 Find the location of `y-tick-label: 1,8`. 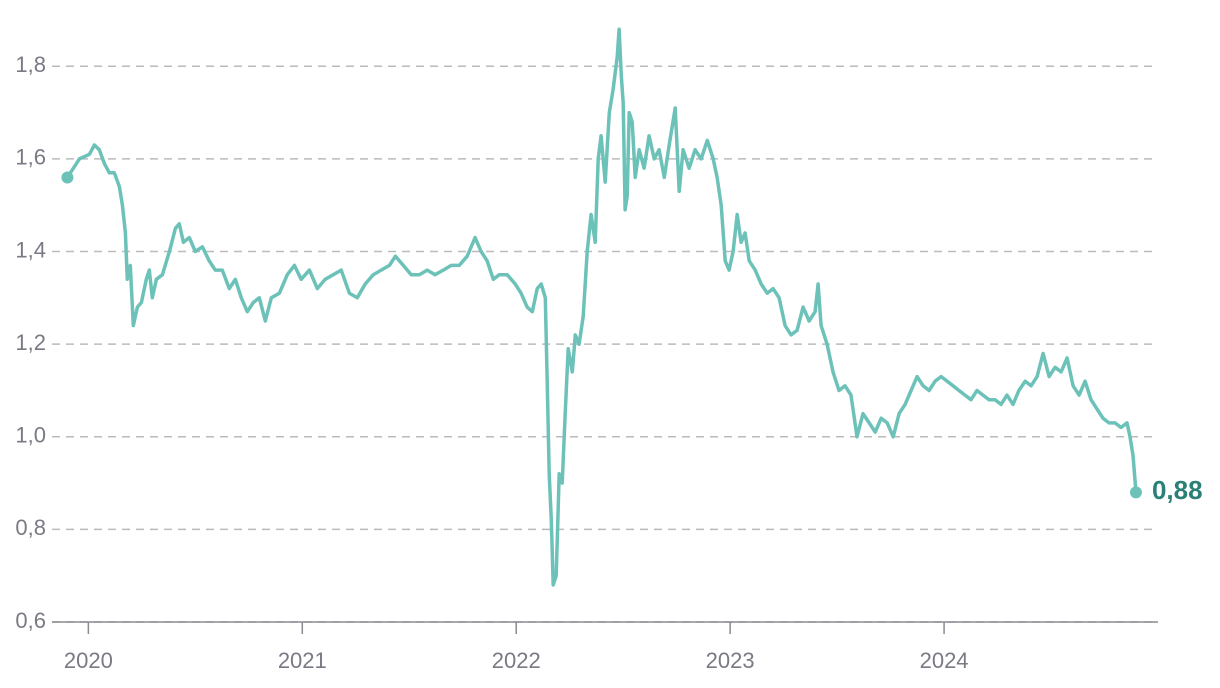

y-tick-label: 1,8 is located at coordinates (30, 64).